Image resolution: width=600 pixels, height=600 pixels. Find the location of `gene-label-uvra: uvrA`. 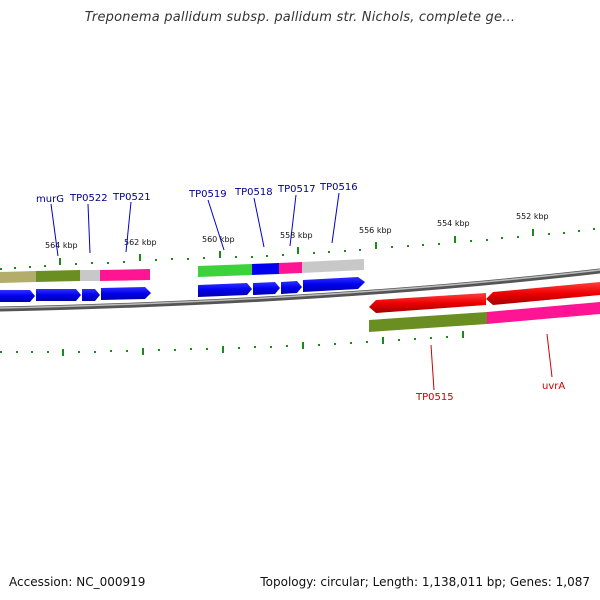

gene-label-uvra: uvrA is located at coordinates (553, 386).